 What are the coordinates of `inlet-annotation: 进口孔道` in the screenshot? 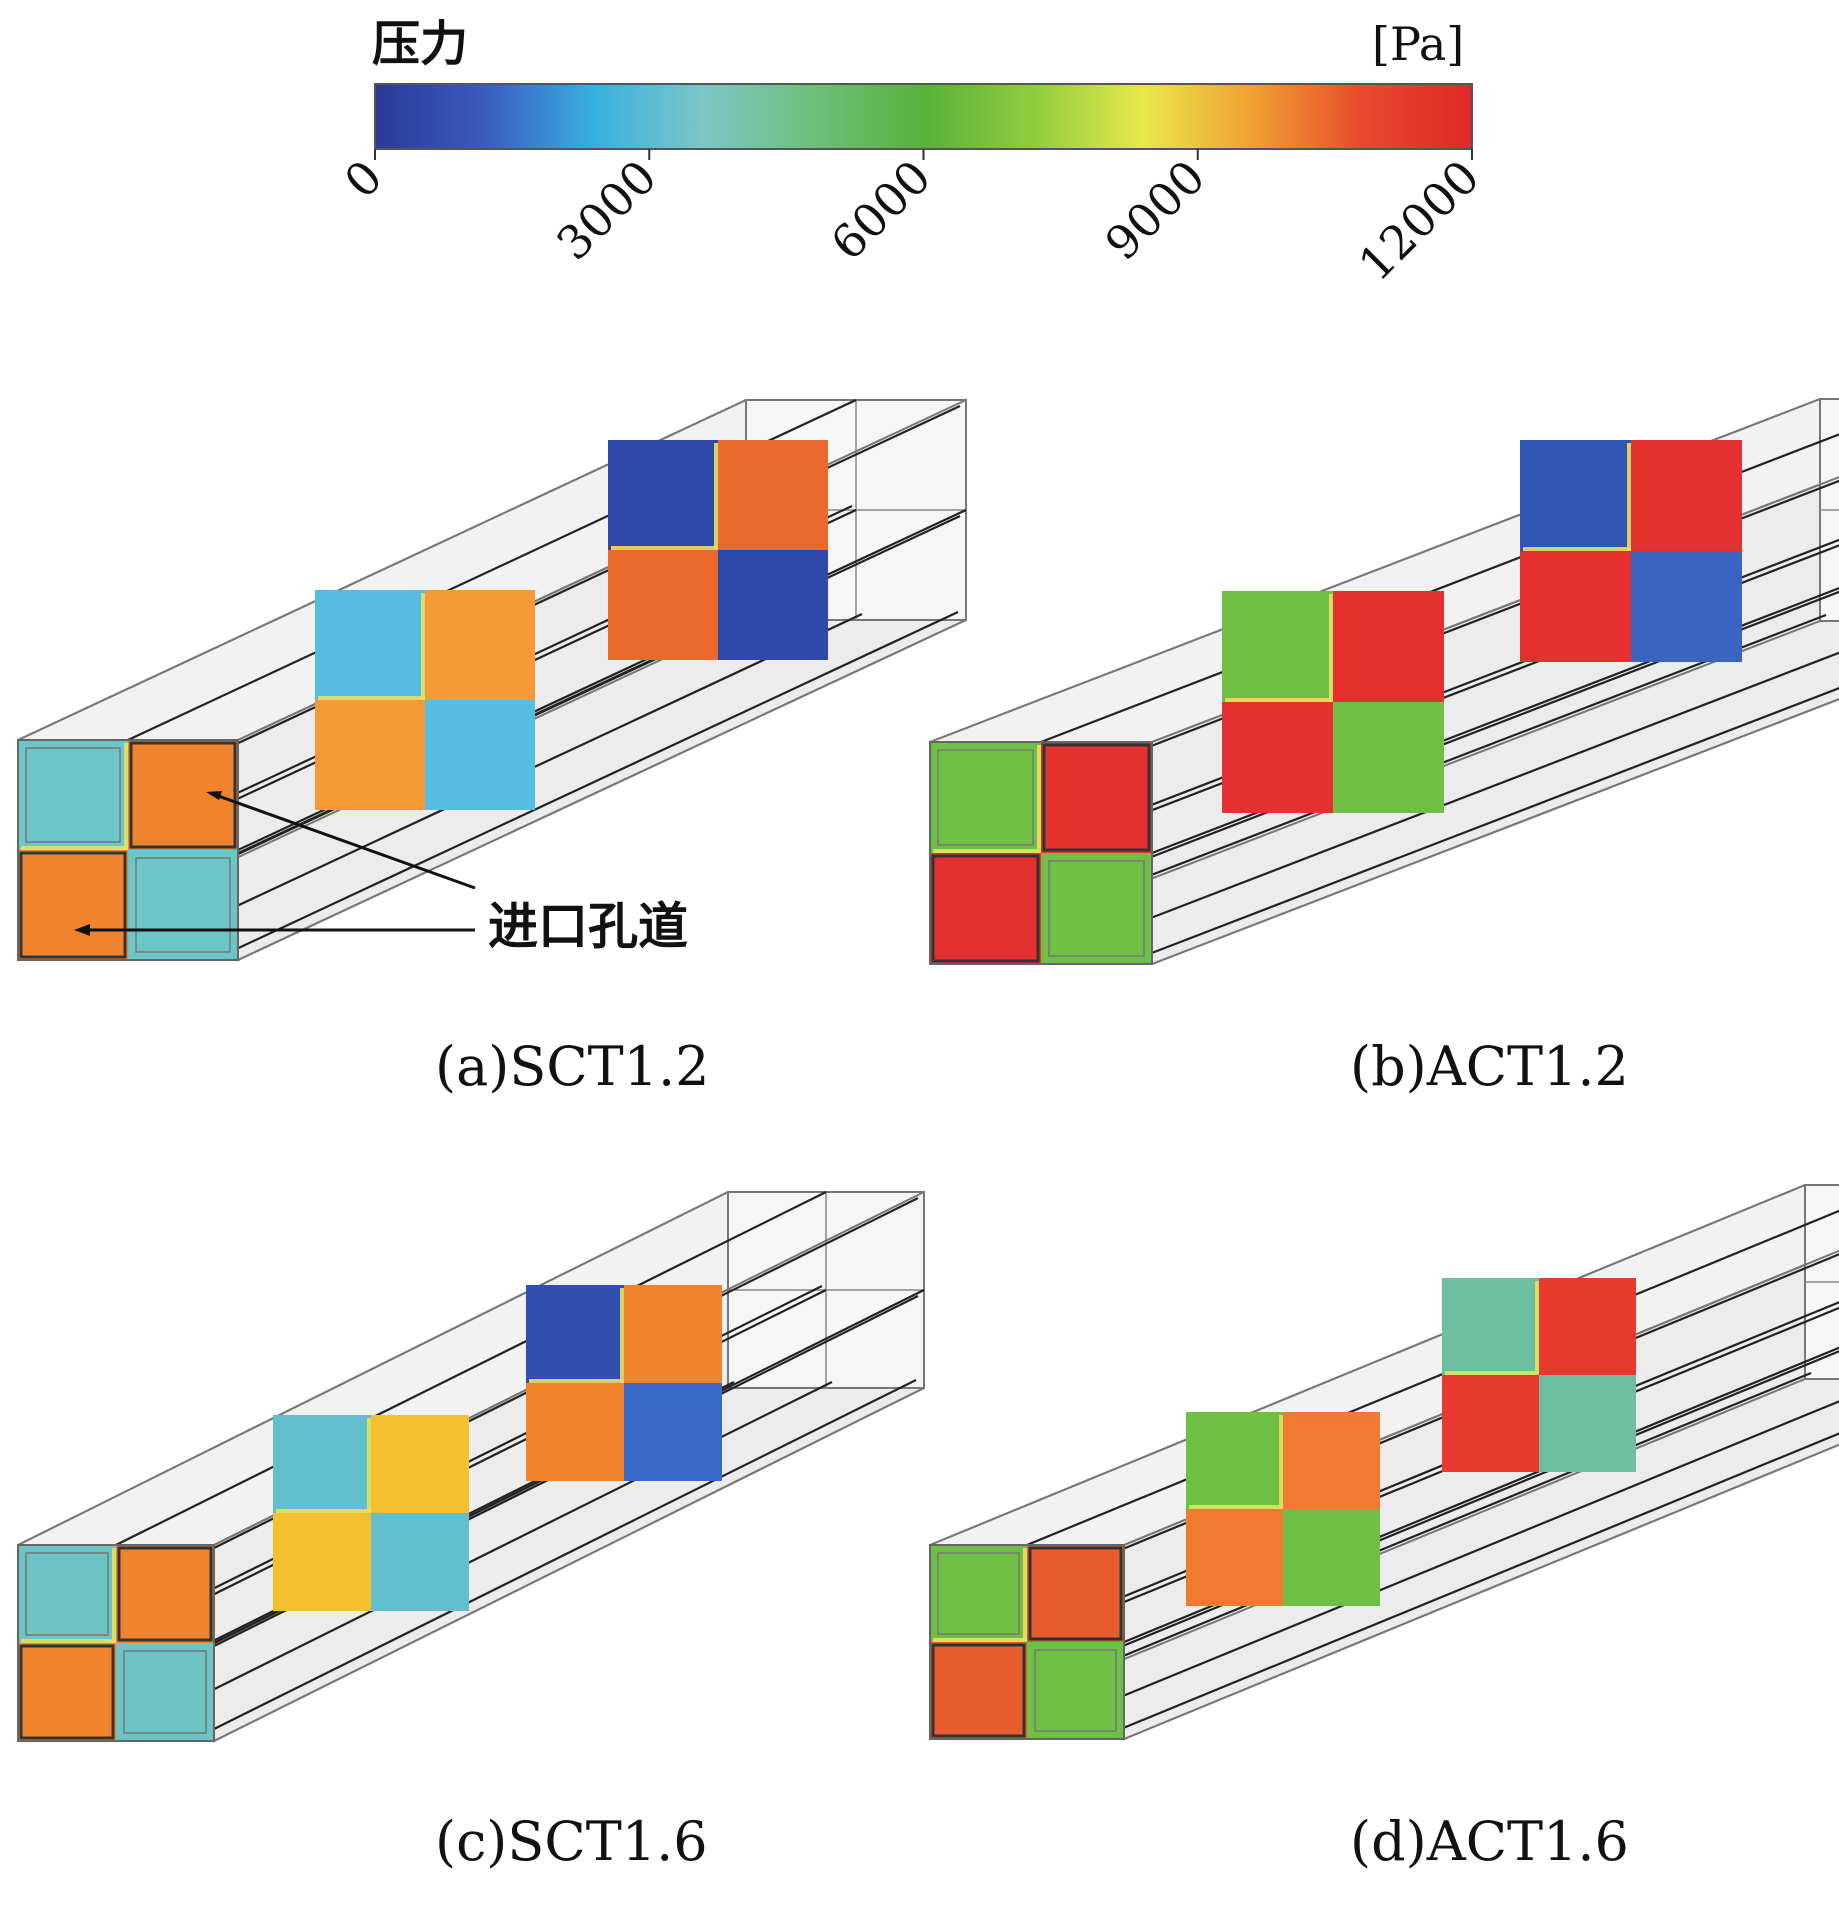 It's located at (381, 873).